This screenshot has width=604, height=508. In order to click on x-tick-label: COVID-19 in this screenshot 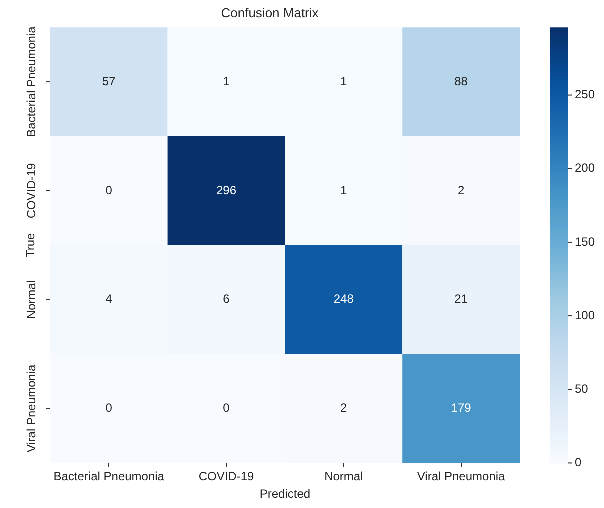, I will do `click(226, 477)`.